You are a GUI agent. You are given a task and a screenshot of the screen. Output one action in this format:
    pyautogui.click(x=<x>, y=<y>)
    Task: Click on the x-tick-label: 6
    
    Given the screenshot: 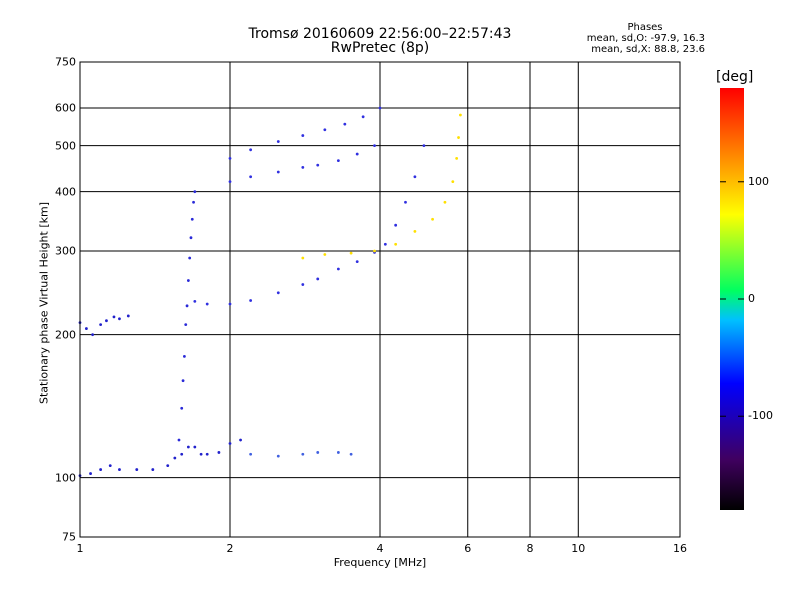 What is the action you would take?
    pyautogui.click(x=468, y=548)
    